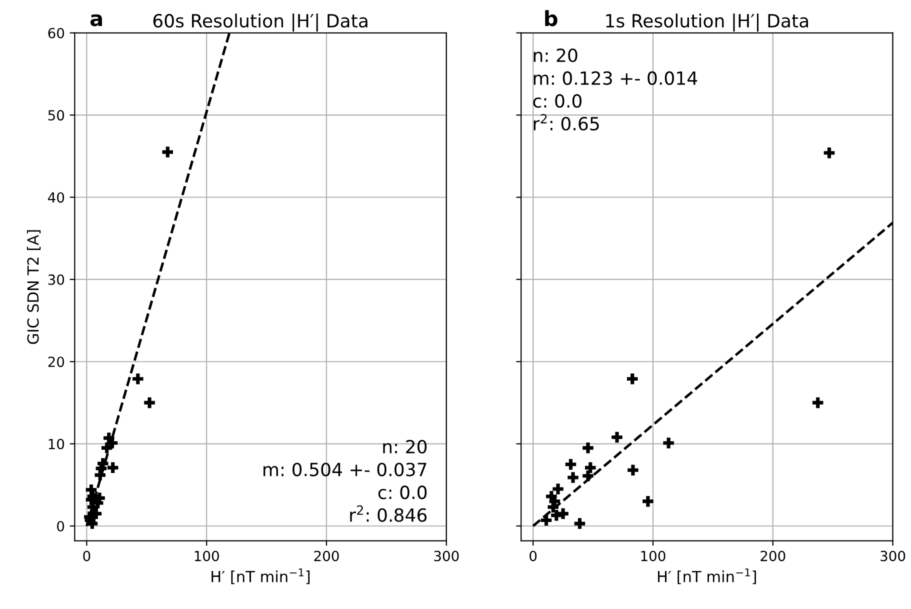  I want to click on annotation: r$^{2}$: 0.846, so click(388, 513).